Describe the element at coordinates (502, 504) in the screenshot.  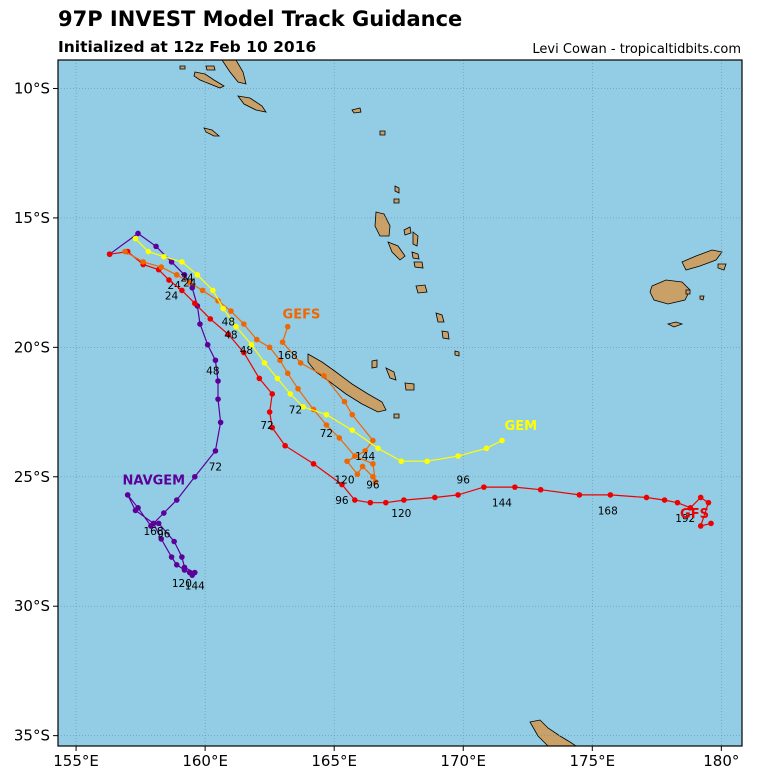
I see `gfs-hour-label: 144` at that location.